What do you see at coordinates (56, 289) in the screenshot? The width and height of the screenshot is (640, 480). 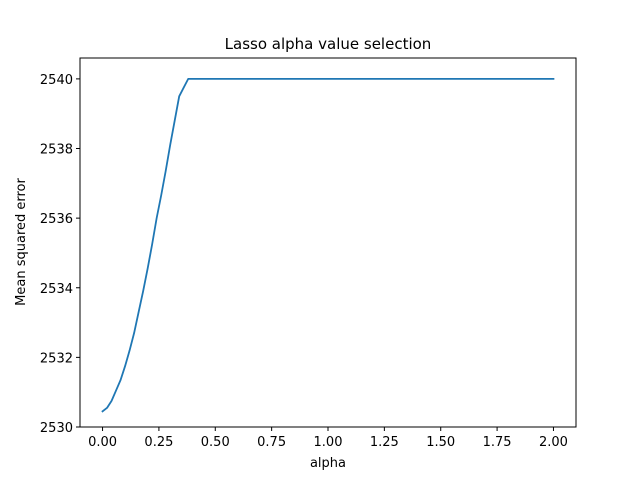 I see `y-tick-label: 2534` at bounding box center [56, 289].